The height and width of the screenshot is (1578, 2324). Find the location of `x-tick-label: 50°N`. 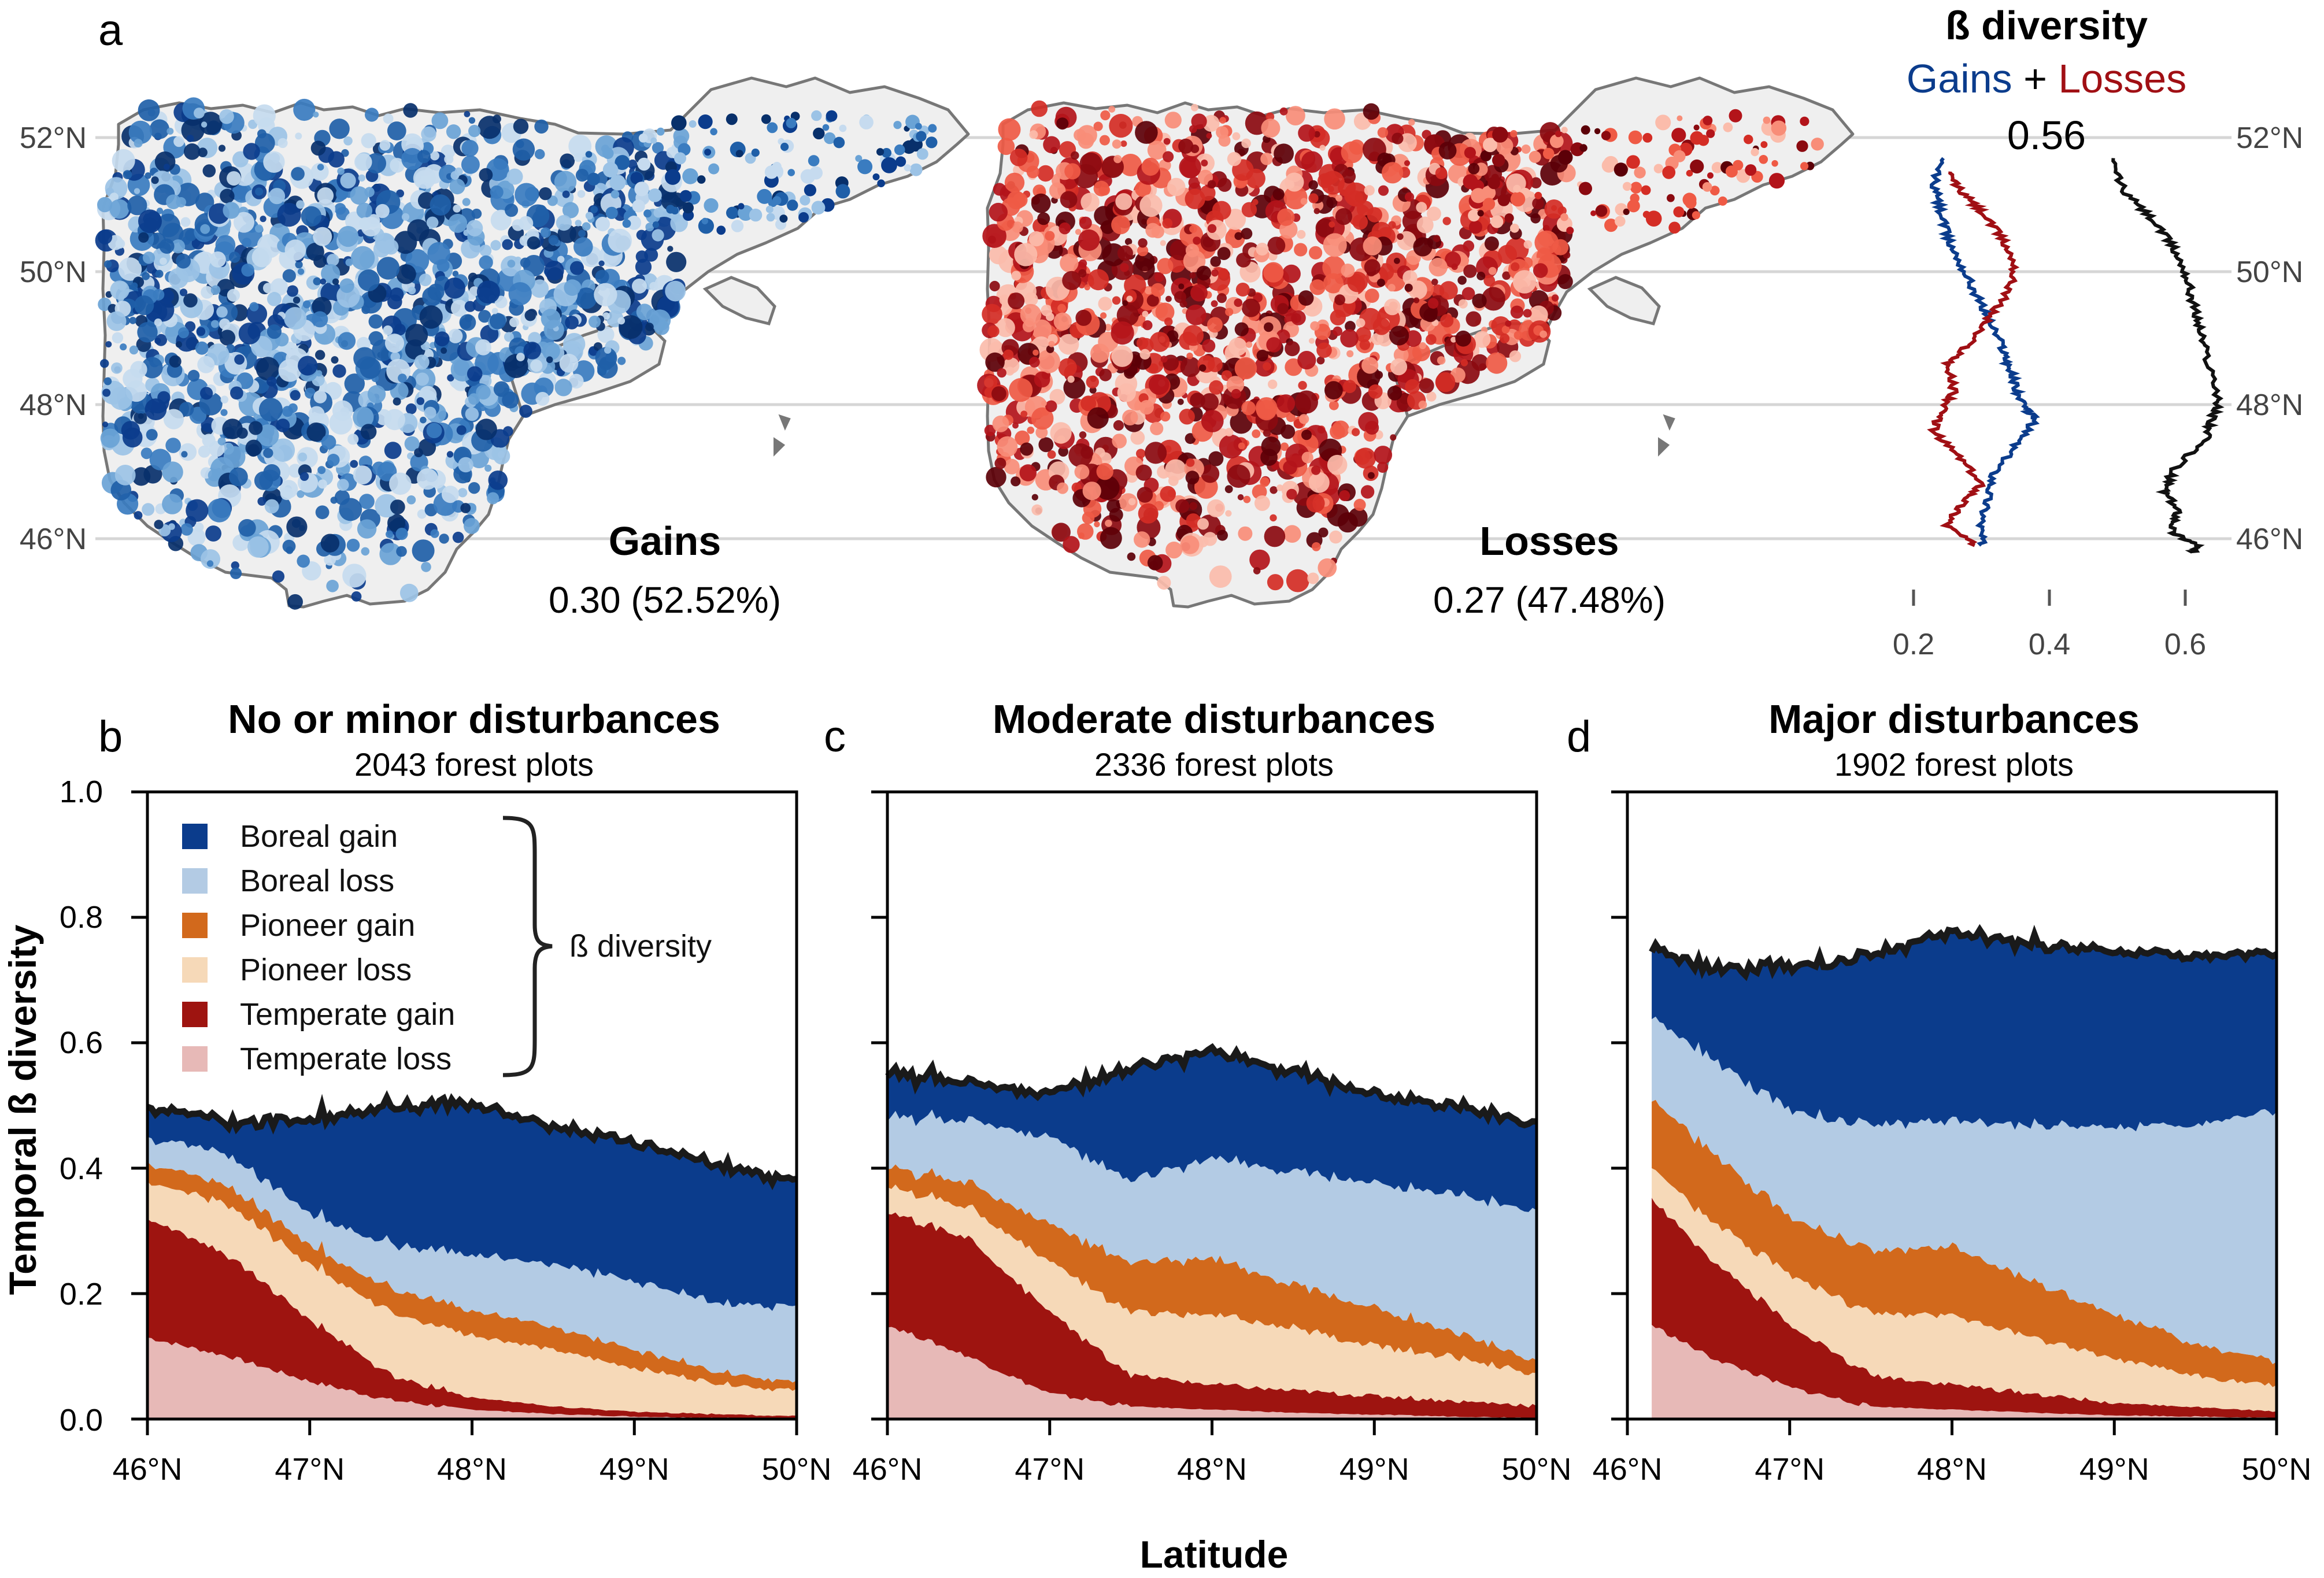

x-tick-label: 50°N is located at coordinates (797, 1469).